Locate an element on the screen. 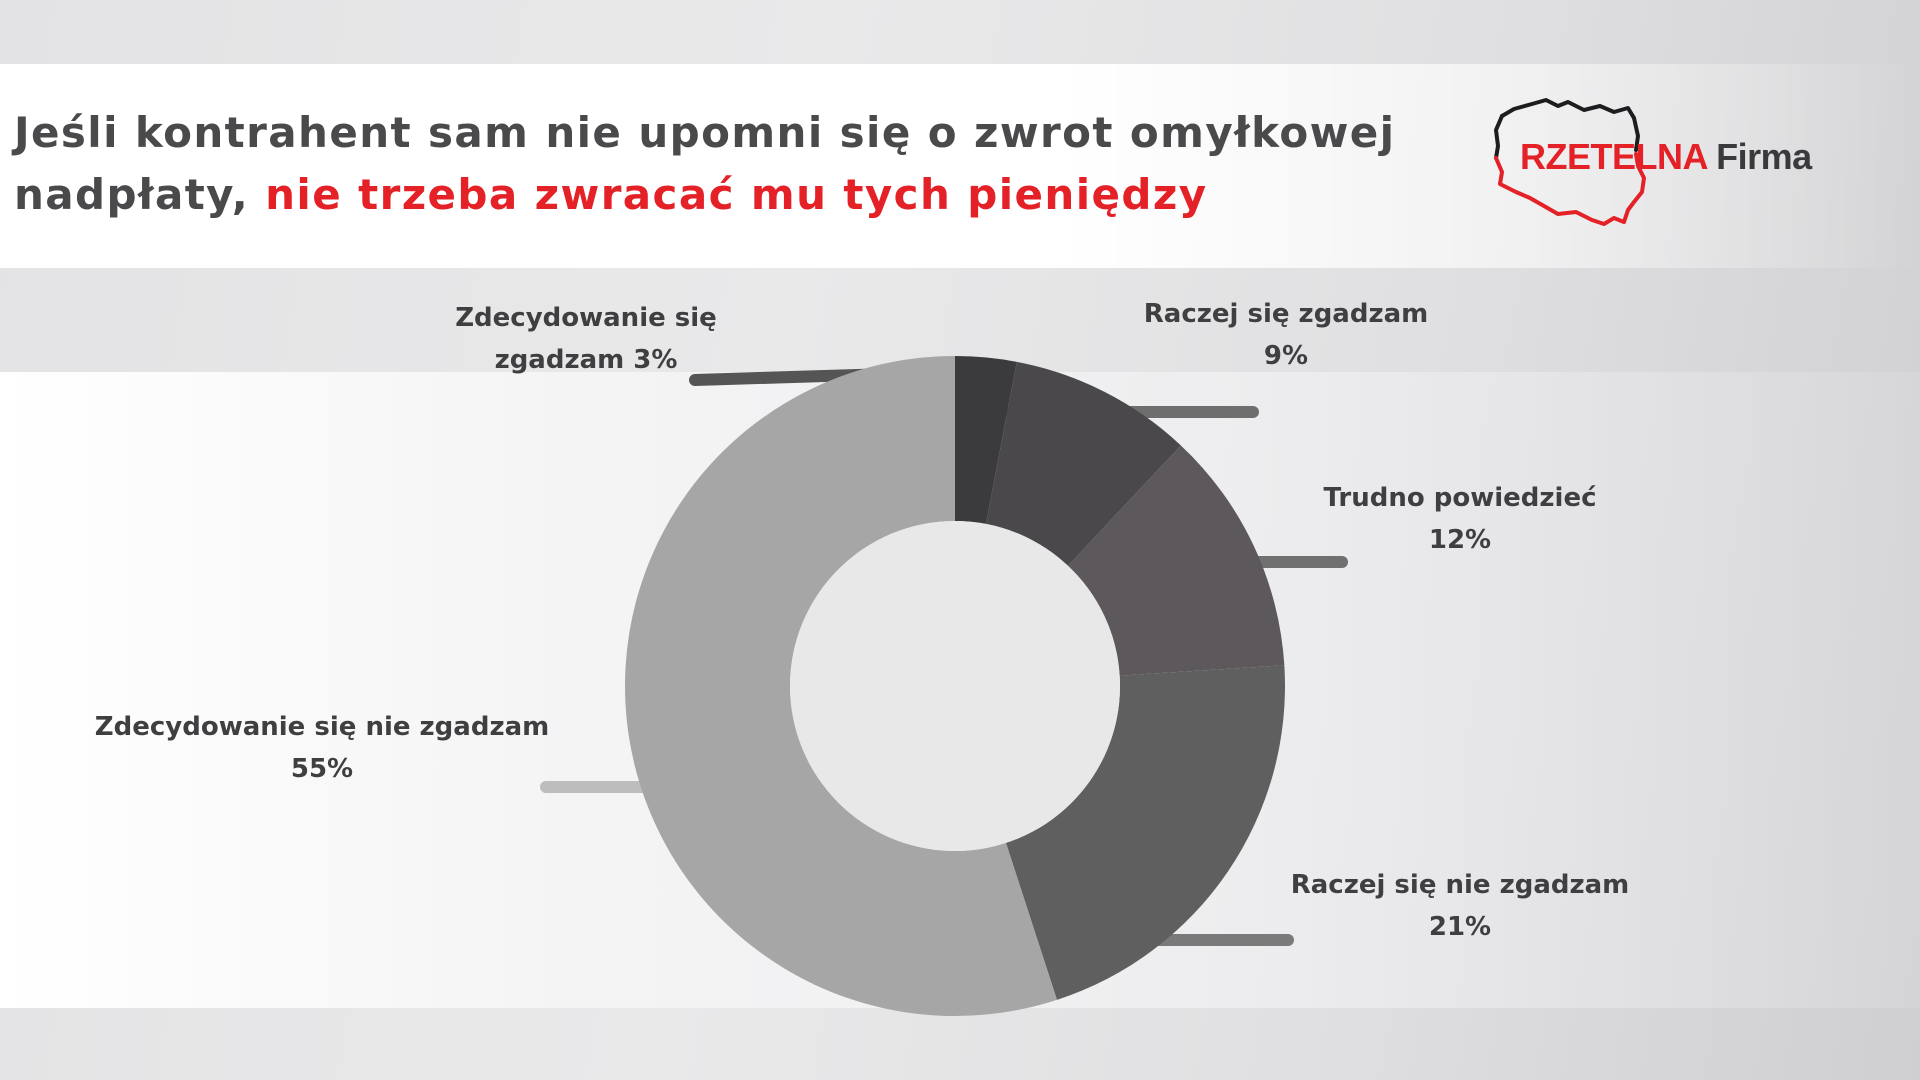  poland-map-outline-icon is located at coordinates (1570, 162).